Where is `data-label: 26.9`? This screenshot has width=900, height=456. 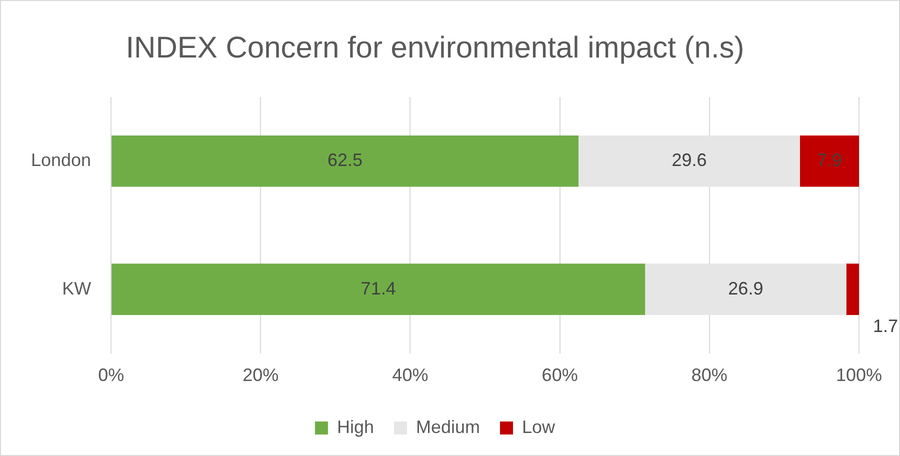
data-label: 26.9 is located at coordinates (746, 288).